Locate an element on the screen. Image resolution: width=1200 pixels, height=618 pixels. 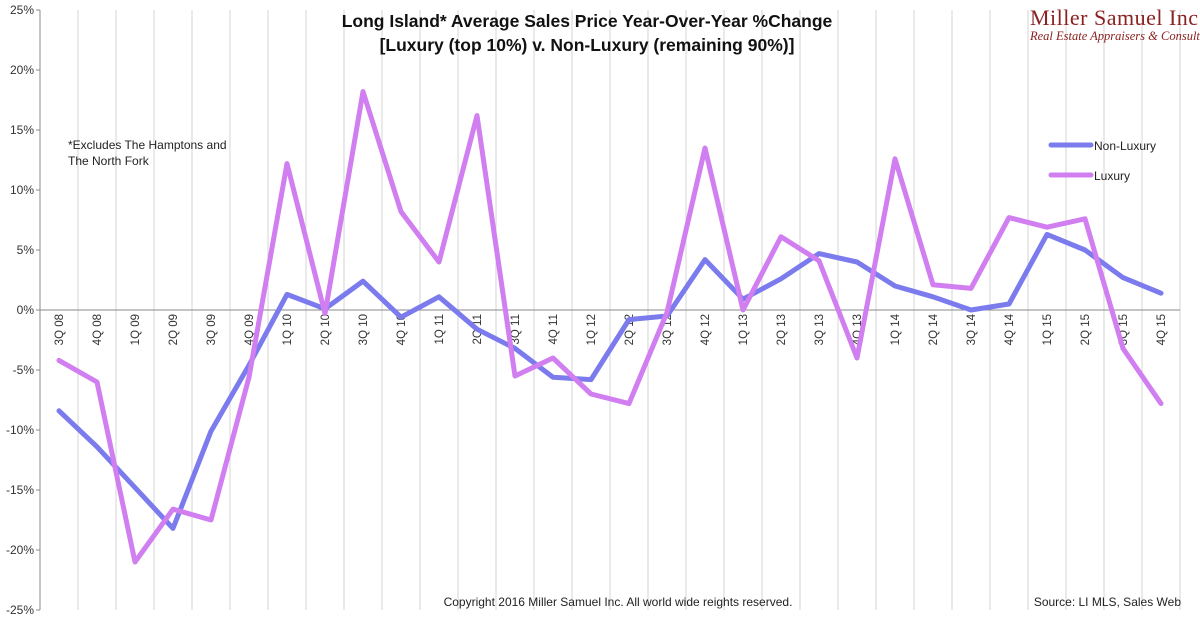
source-text: Source: LI MLS, Sales Web is located at coordinates (1108, 602).